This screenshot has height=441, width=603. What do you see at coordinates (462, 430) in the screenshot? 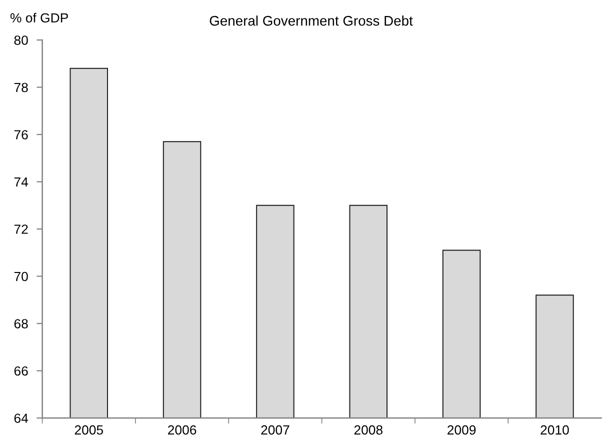
I see `x-tick-label: 2009` at bounding box center [462, 430].